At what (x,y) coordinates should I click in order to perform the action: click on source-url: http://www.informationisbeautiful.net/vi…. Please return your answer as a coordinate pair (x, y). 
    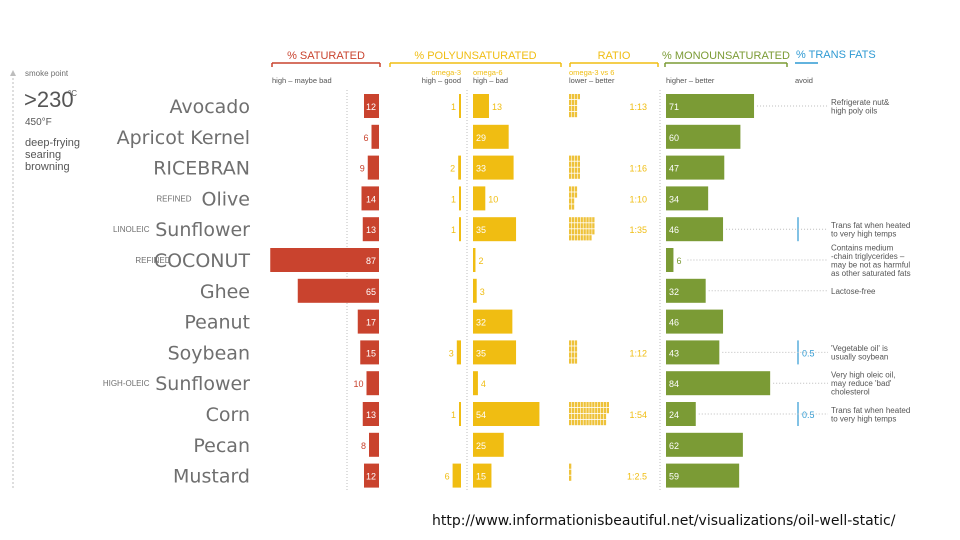
    Looking at the image, I should click on (664, 521).